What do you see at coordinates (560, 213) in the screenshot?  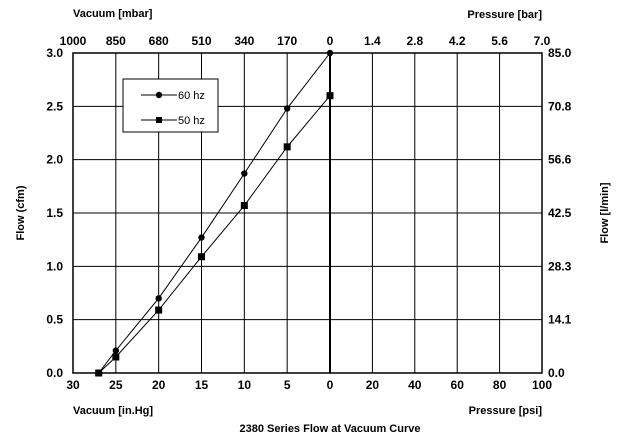 I see `right-tick-label: 42.5` at bounding box center [560, 213].